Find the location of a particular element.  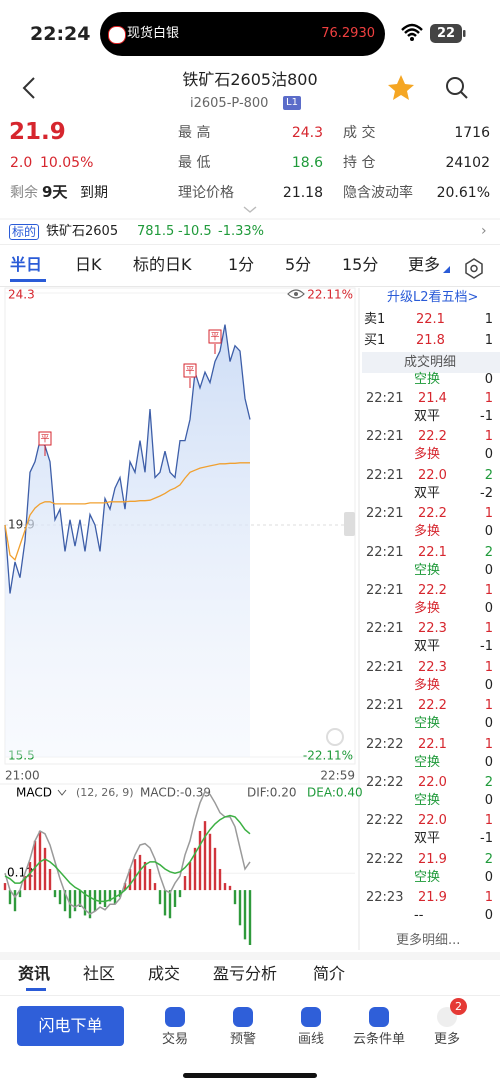

remain-days: 9天 is located at coordinates (55, 192).